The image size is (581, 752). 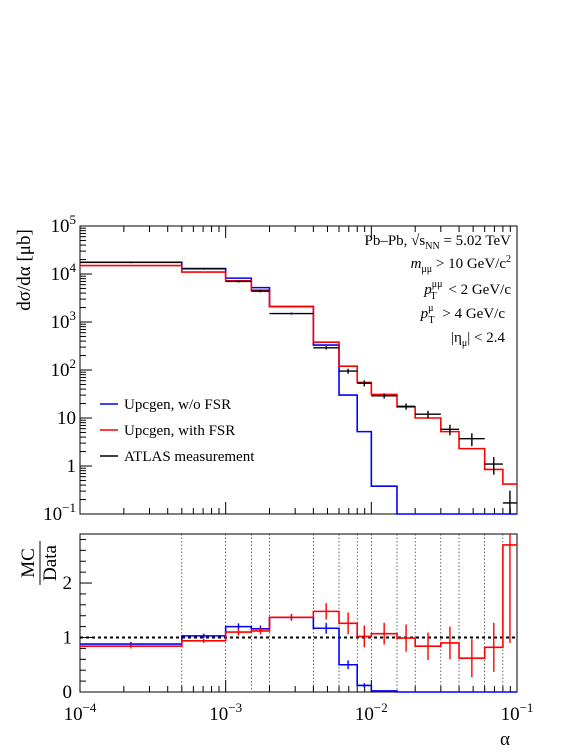 I want to click on main-y-axis-label: dσ/dα [μb], so click(x=24, y=270).